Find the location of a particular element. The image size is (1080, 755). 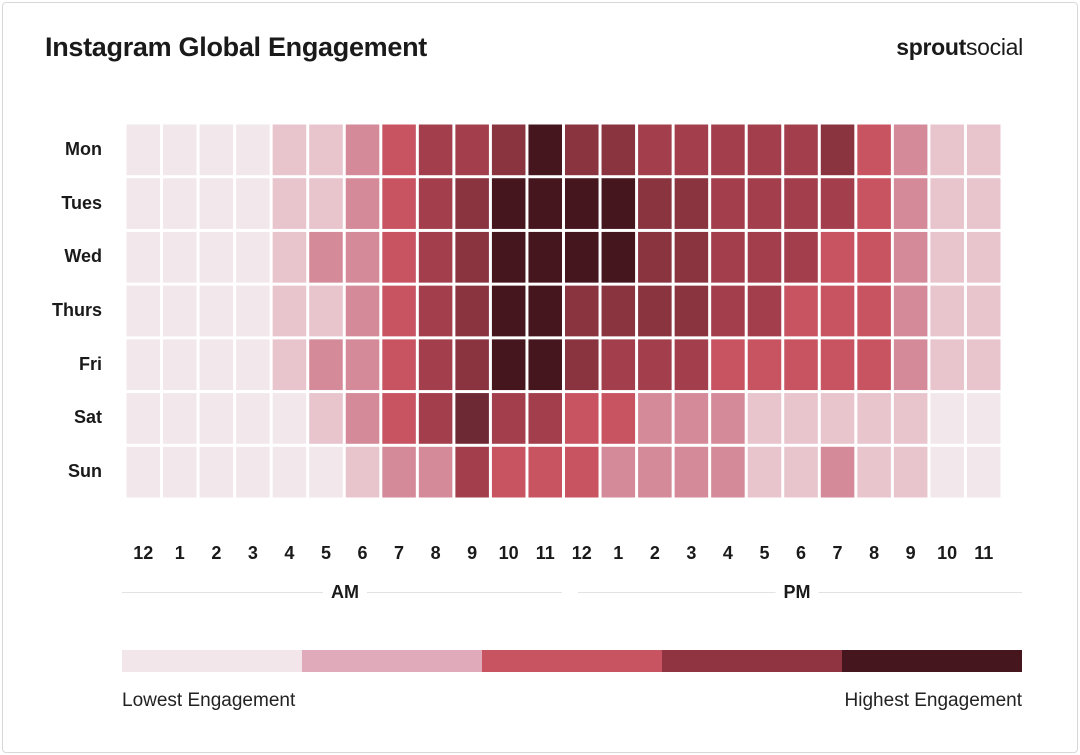

hour-label: 11 is located at coordinates (984, 553).